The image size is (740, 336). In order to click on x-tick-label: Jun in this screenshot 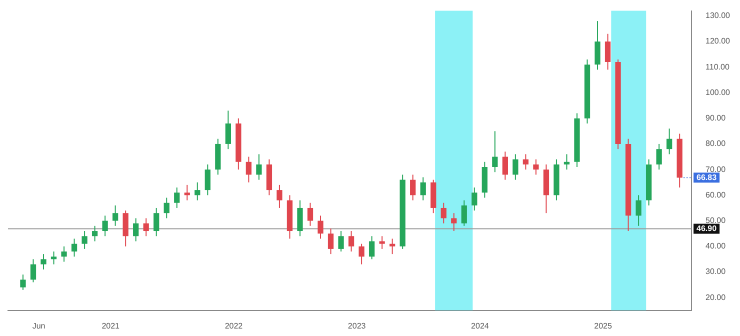, I will do `click(39, 325)`.